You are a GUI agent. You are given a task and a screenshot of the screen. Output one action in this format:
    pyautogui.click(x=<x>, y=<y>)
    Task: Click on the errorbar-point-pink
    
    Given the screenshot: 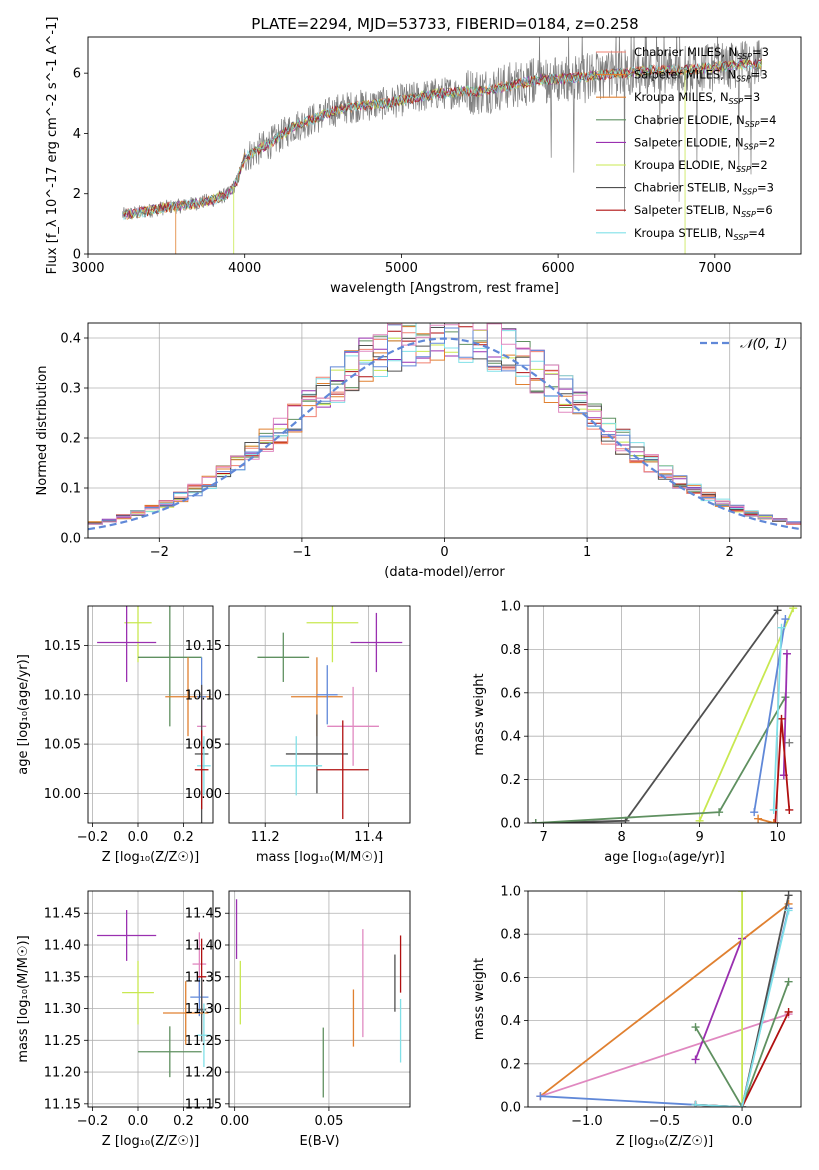 What is the action you would take?
    pyautogui.click(x=353, y=726)
    